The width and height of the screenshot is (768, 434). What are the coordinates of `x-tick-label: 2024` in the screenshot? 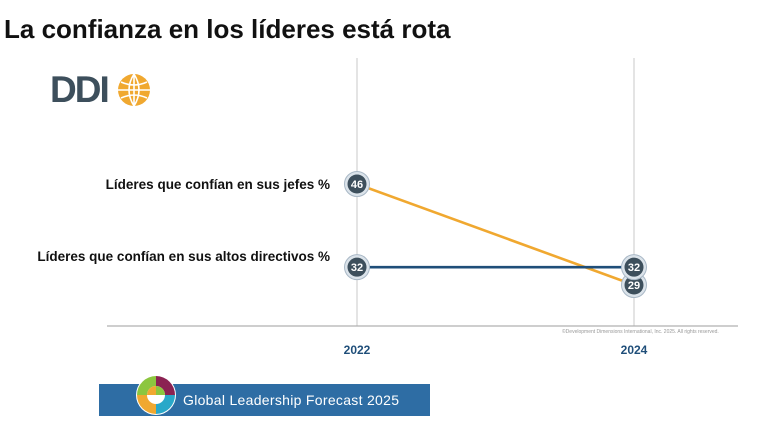 It's located at (634, 350).